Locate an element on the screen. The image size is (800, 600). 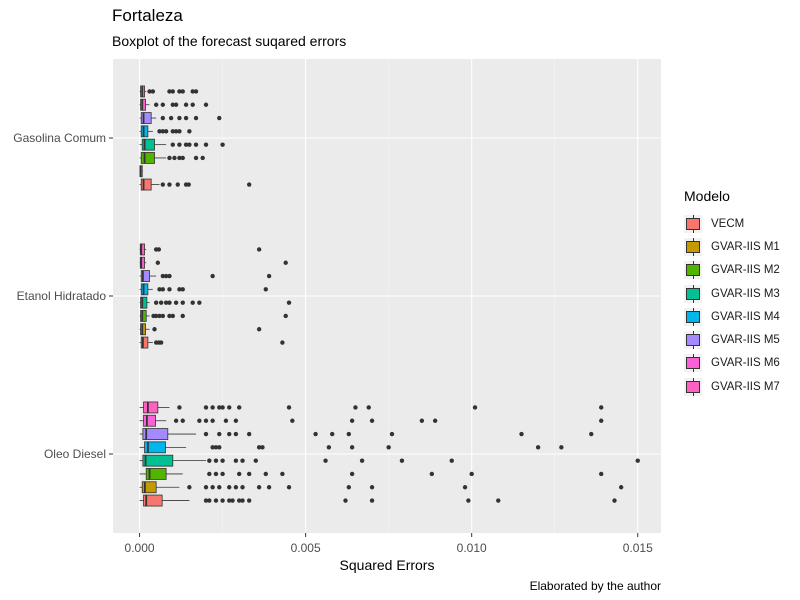
chart-caption: Elaborated by the author is located at coordinates (595, 586).